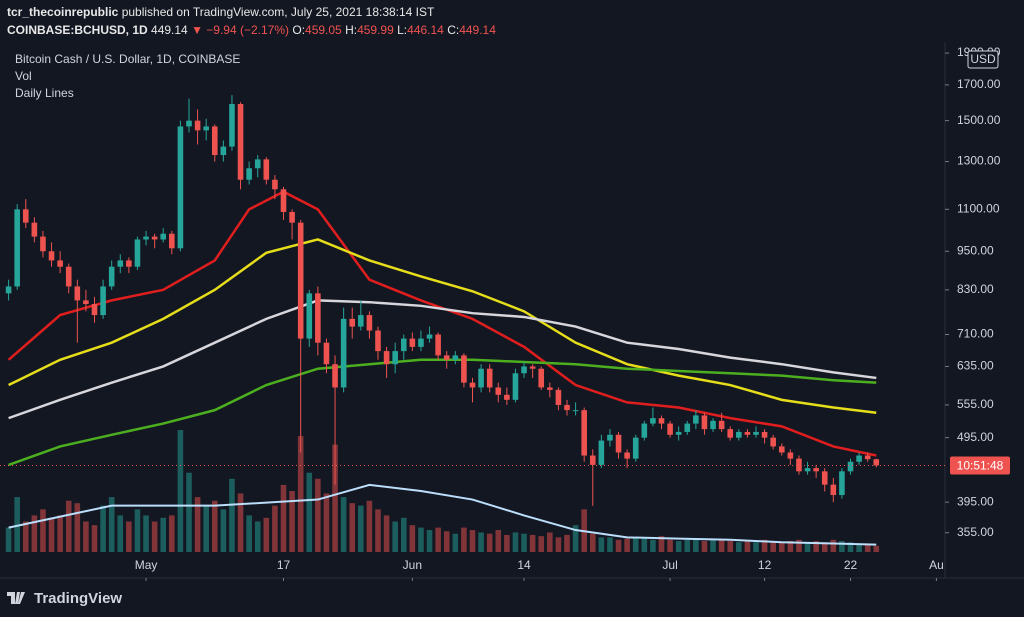  Describe the element at coordinates (146, 565) in the screenshot. I see `x-tick-label: May` at that location.